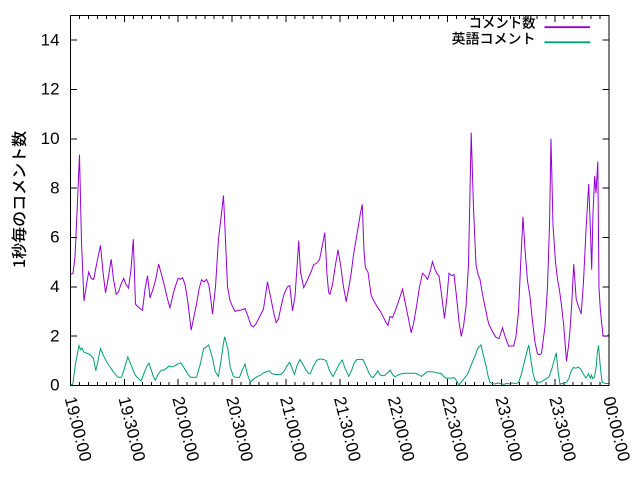 The width and height of the screenshot is (640, 480). What do you see at coordinates (54, 237) in the screenshot?
I see `svg-text: 6` at bounding box center [54, 237].